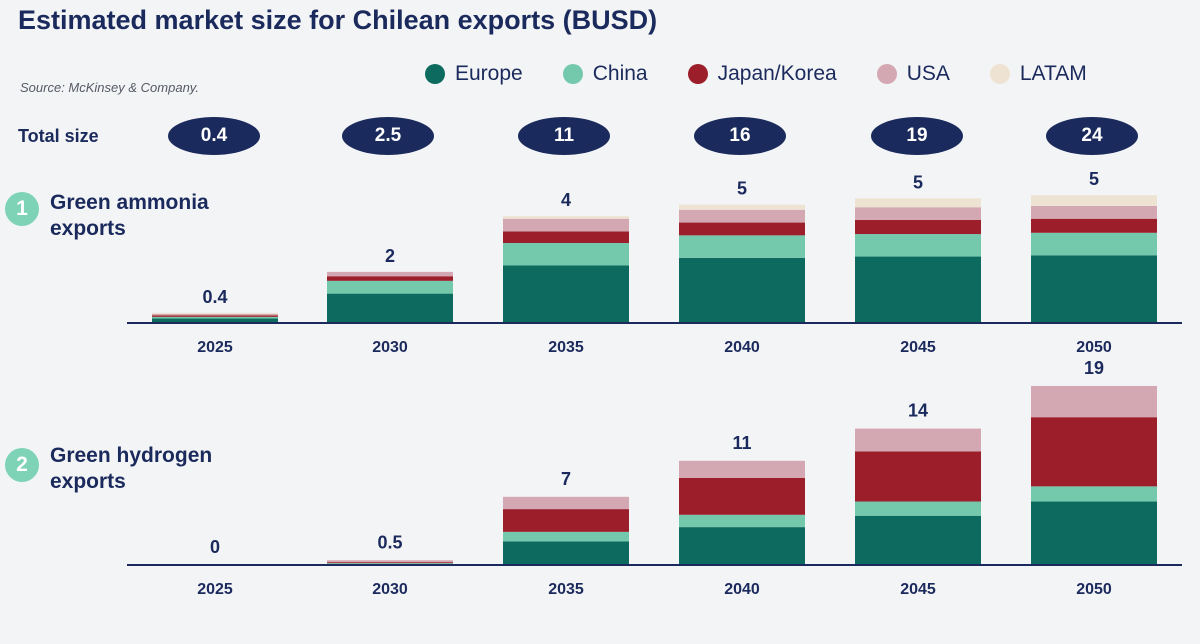  What do you see at coordinates (918, 347) in the screenshot?
I see `green-ammonia-exports-tick-label-2045: 2045` at bounding box center [918, 347].